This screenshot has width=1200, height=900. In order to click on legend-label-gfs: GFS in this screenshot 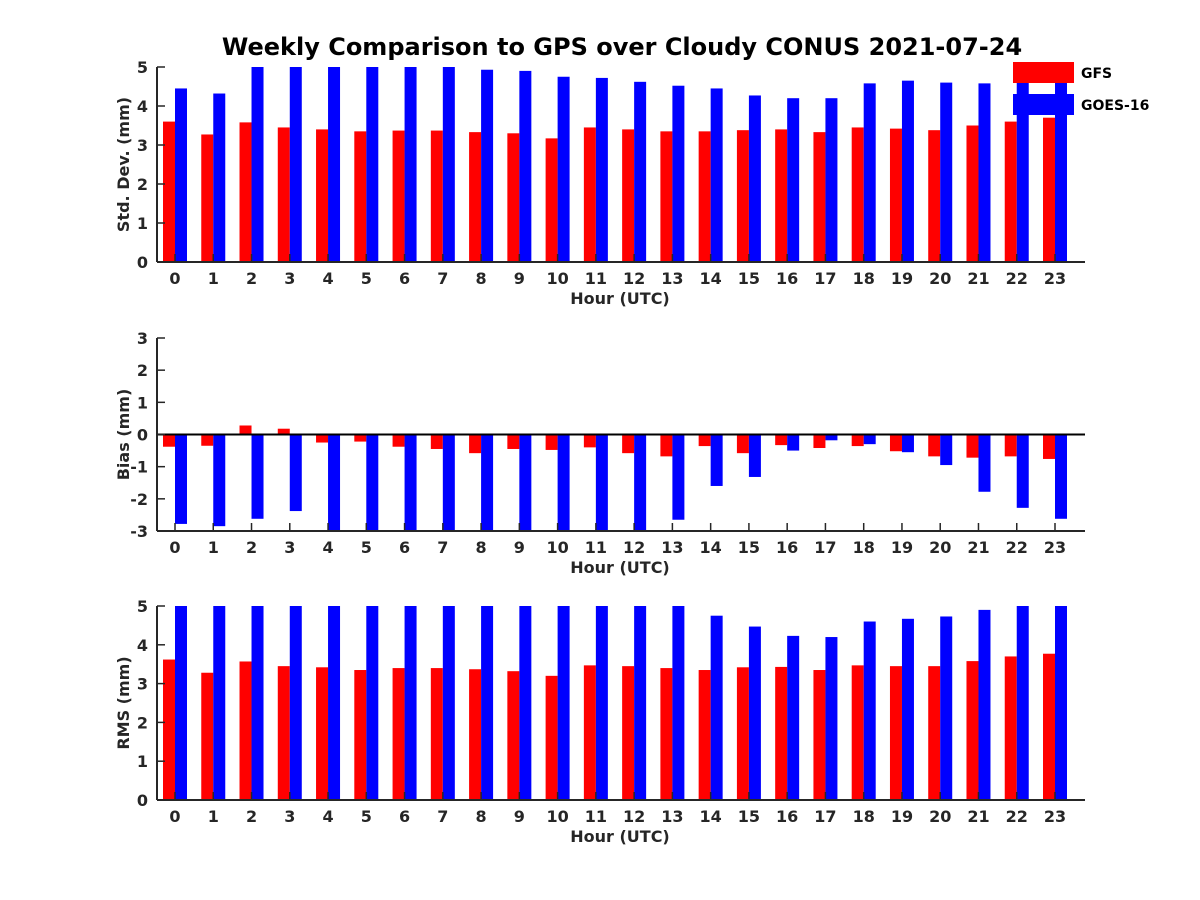, I will do `click(1096, 74)`.